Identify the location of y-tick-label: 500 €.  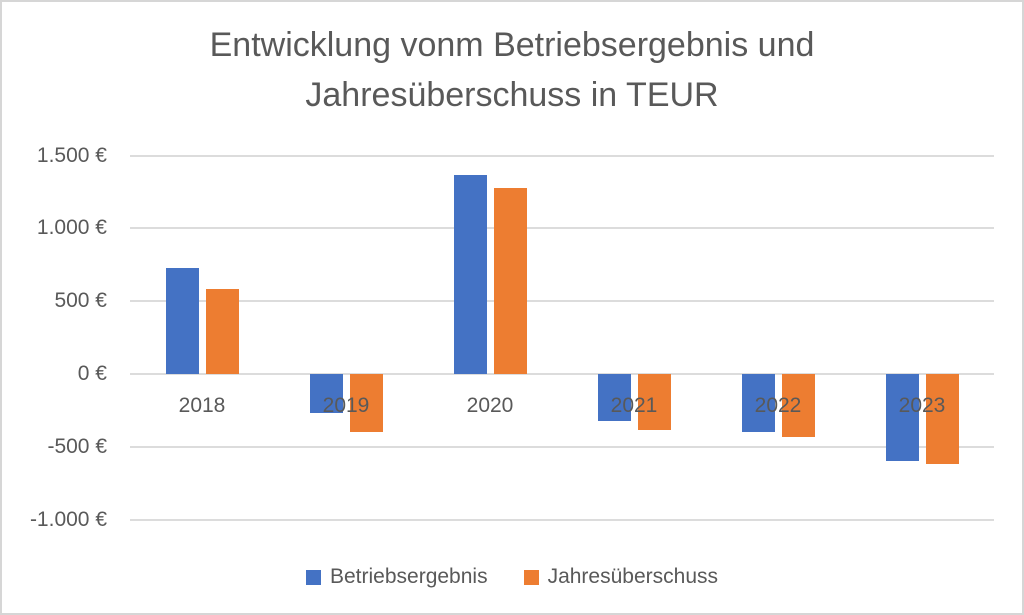
(80, 301).